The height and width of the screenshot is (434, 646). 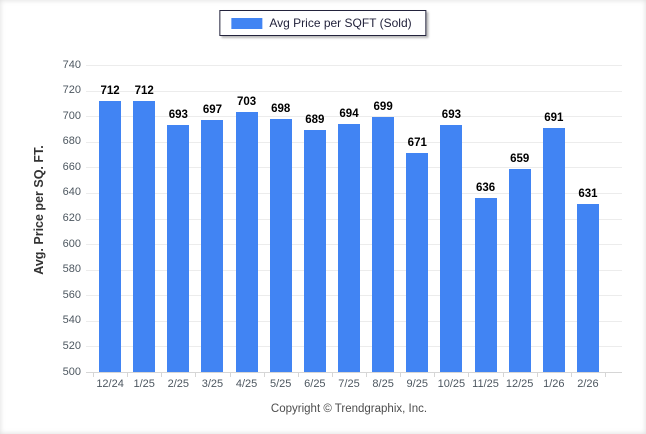 I want to click on x-tick-label: 11/25, so click(x=485, y=384).